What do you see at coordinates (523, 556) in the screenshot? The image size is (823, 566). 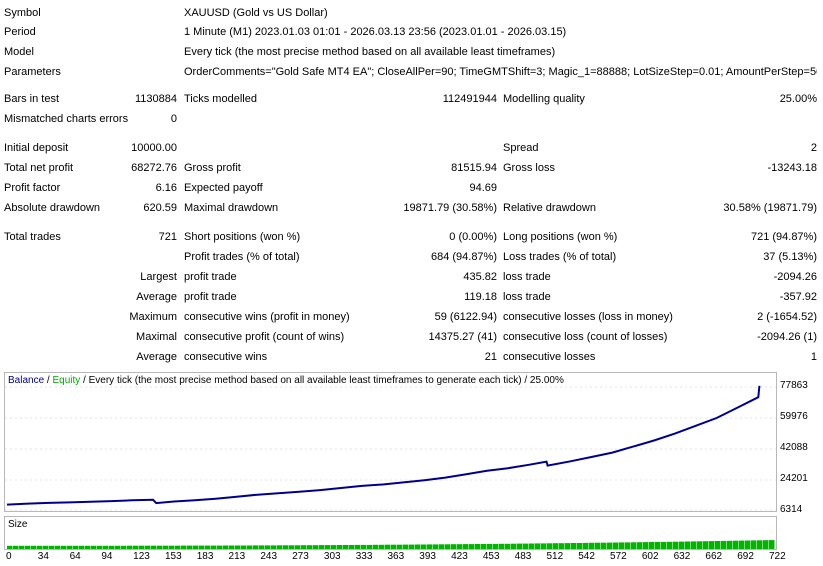 I see `x-tick-label: 483` at bounding box center [523, 556].